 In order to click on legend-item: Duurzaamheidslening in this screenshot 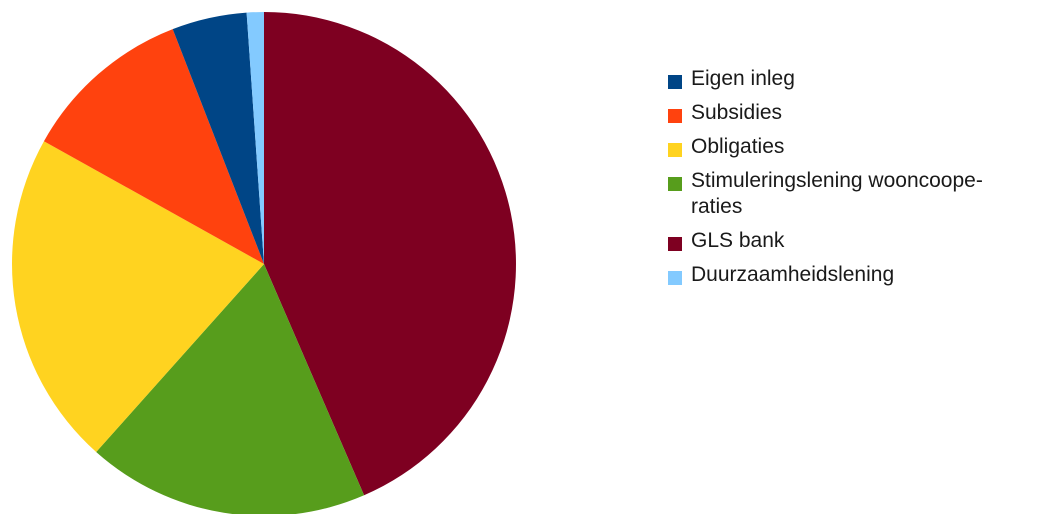, I will do `click(860, 275)`.